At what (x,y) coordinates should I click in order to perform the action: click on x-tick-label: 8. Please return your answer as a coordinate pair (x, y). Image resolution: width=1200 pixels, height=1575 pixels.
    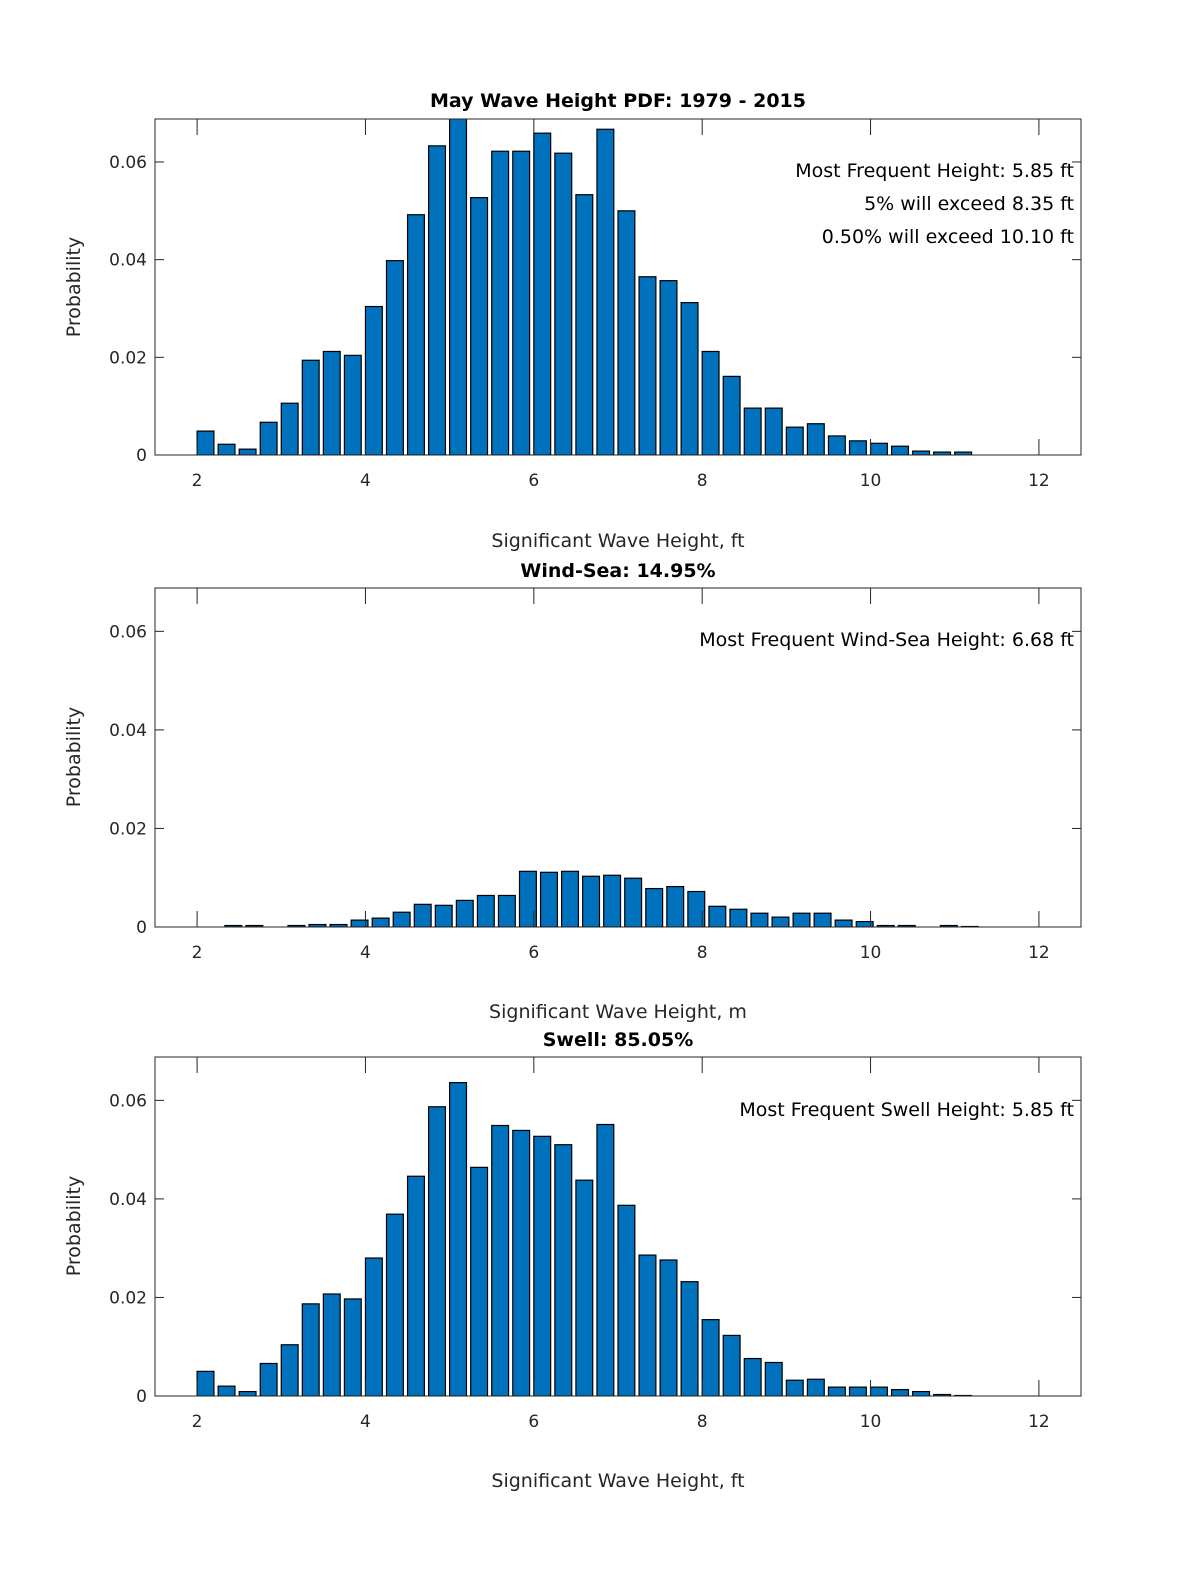
    Looking at the image, I should click on (702, 953).